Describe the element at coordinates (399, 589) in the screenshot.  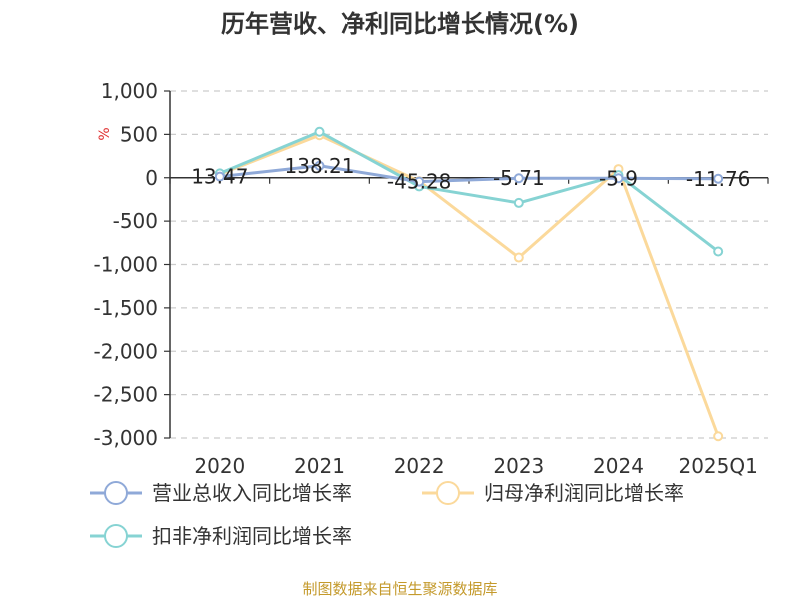
I see `source-note: 制图数据来自恒生聚源数据库` at that location.